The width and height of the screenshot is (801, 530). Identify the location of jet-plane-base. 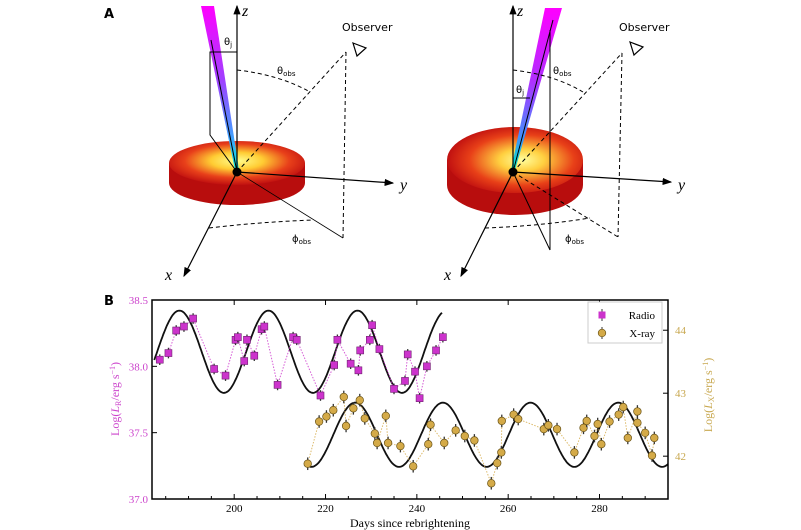
(531, 211).